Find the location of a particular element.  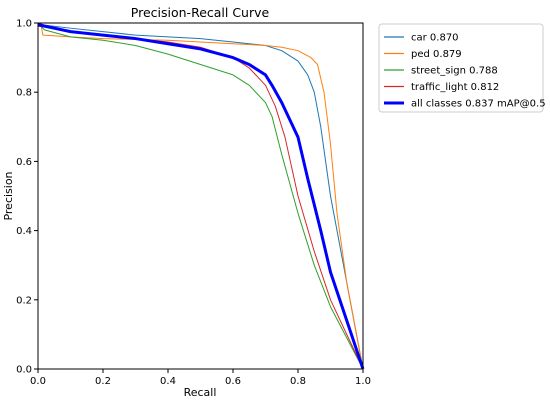

y-tick-label: 0.0 is located at coordinates (24, 370).